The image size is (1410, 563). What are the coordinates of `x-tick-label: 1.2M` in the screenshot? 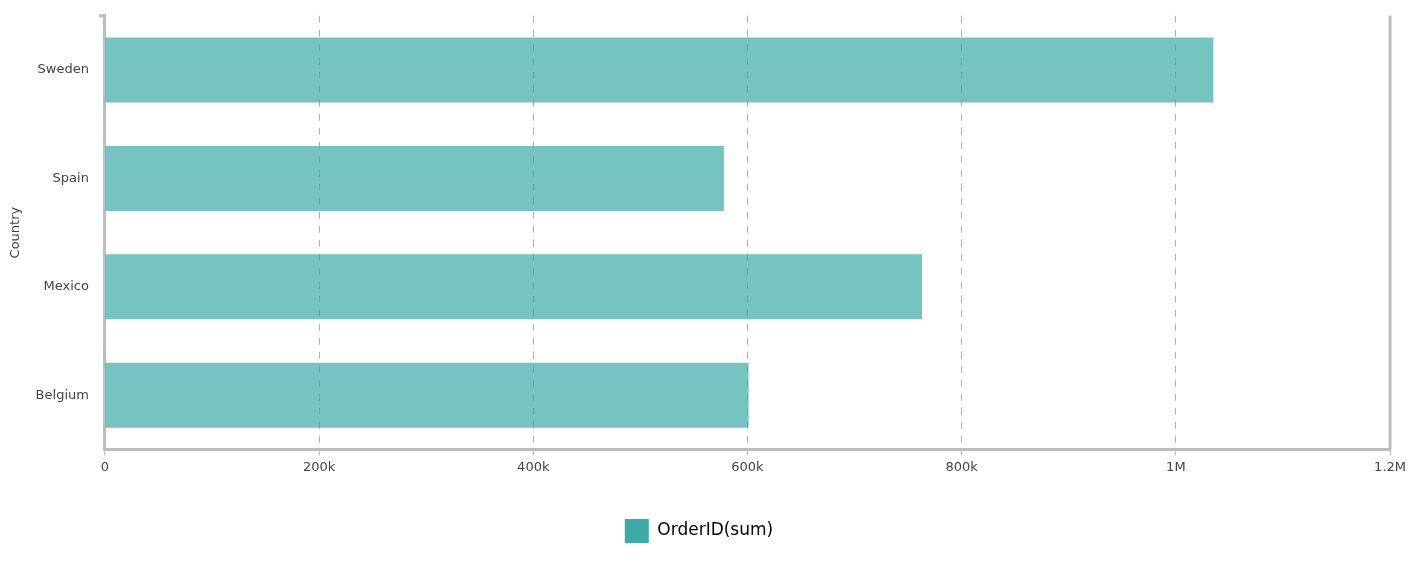 It's located at (1390, 466).